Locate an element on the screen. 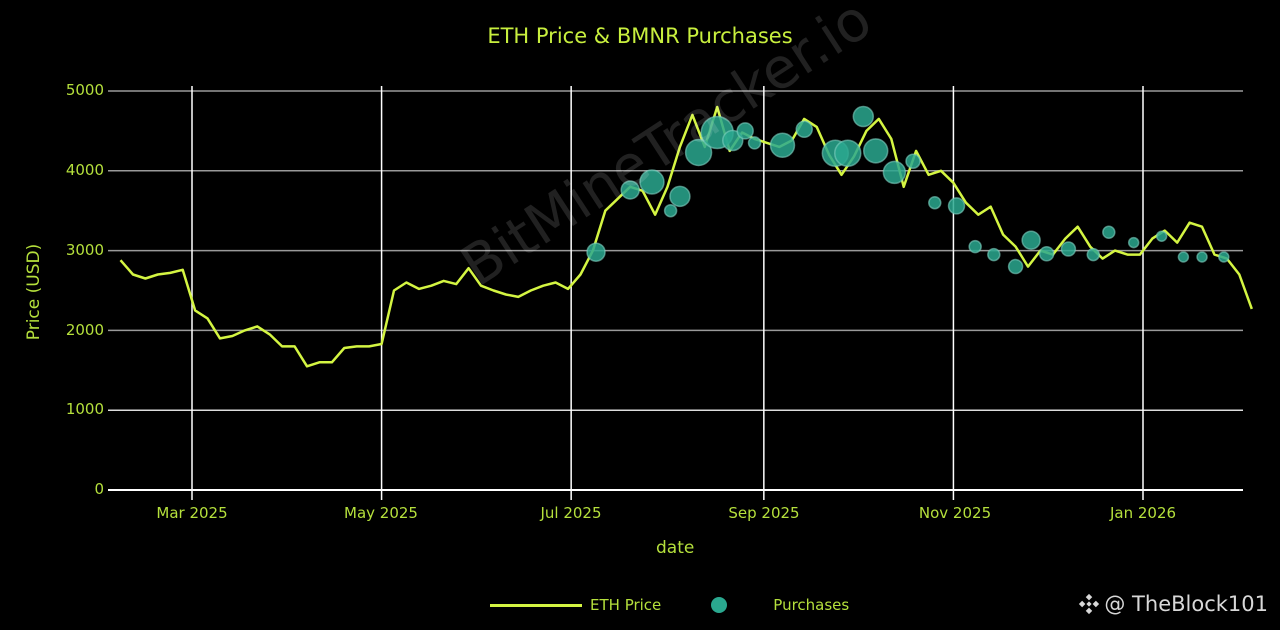  y-tick-2000: 2000 is located at coordinates (84, 330).